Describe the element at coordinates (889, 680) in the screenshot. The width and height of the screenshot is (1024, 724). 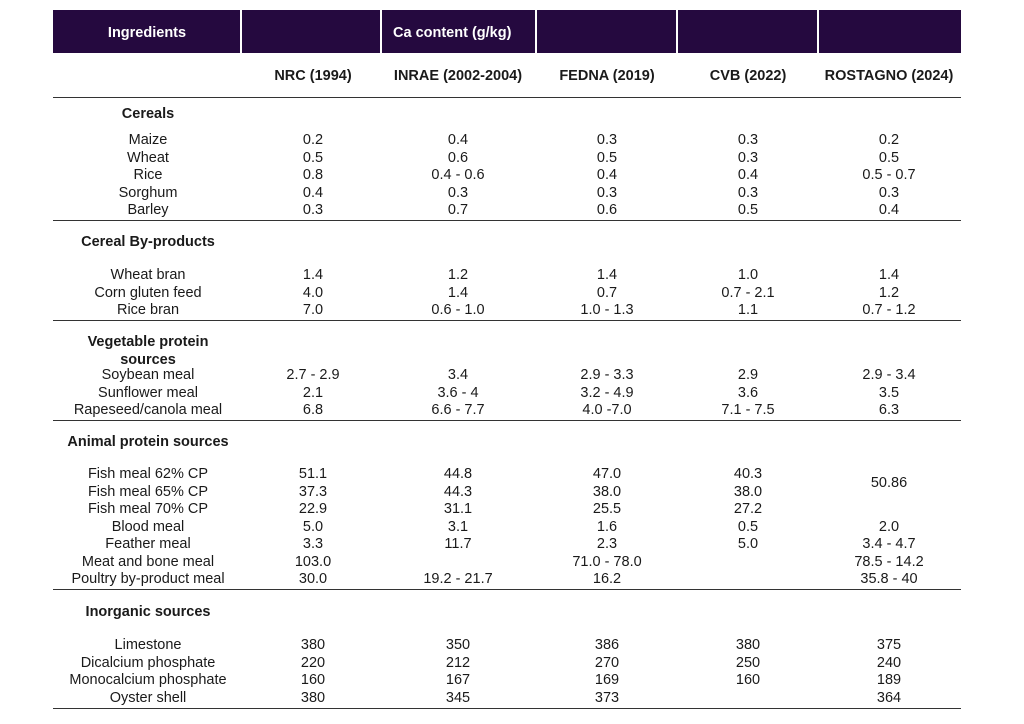
I see `cell: 189` at that location.